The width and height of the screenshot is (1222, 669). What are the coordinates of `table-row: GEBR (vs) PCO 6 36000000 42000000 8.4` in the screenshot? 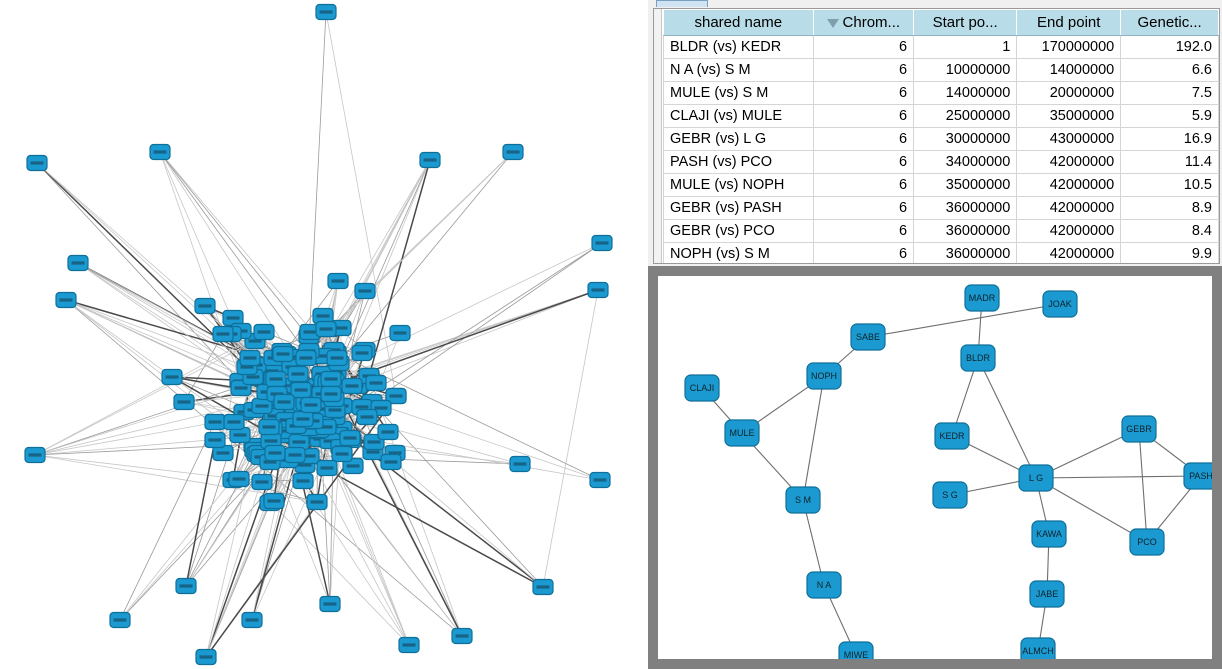 It's located at (941, 231).